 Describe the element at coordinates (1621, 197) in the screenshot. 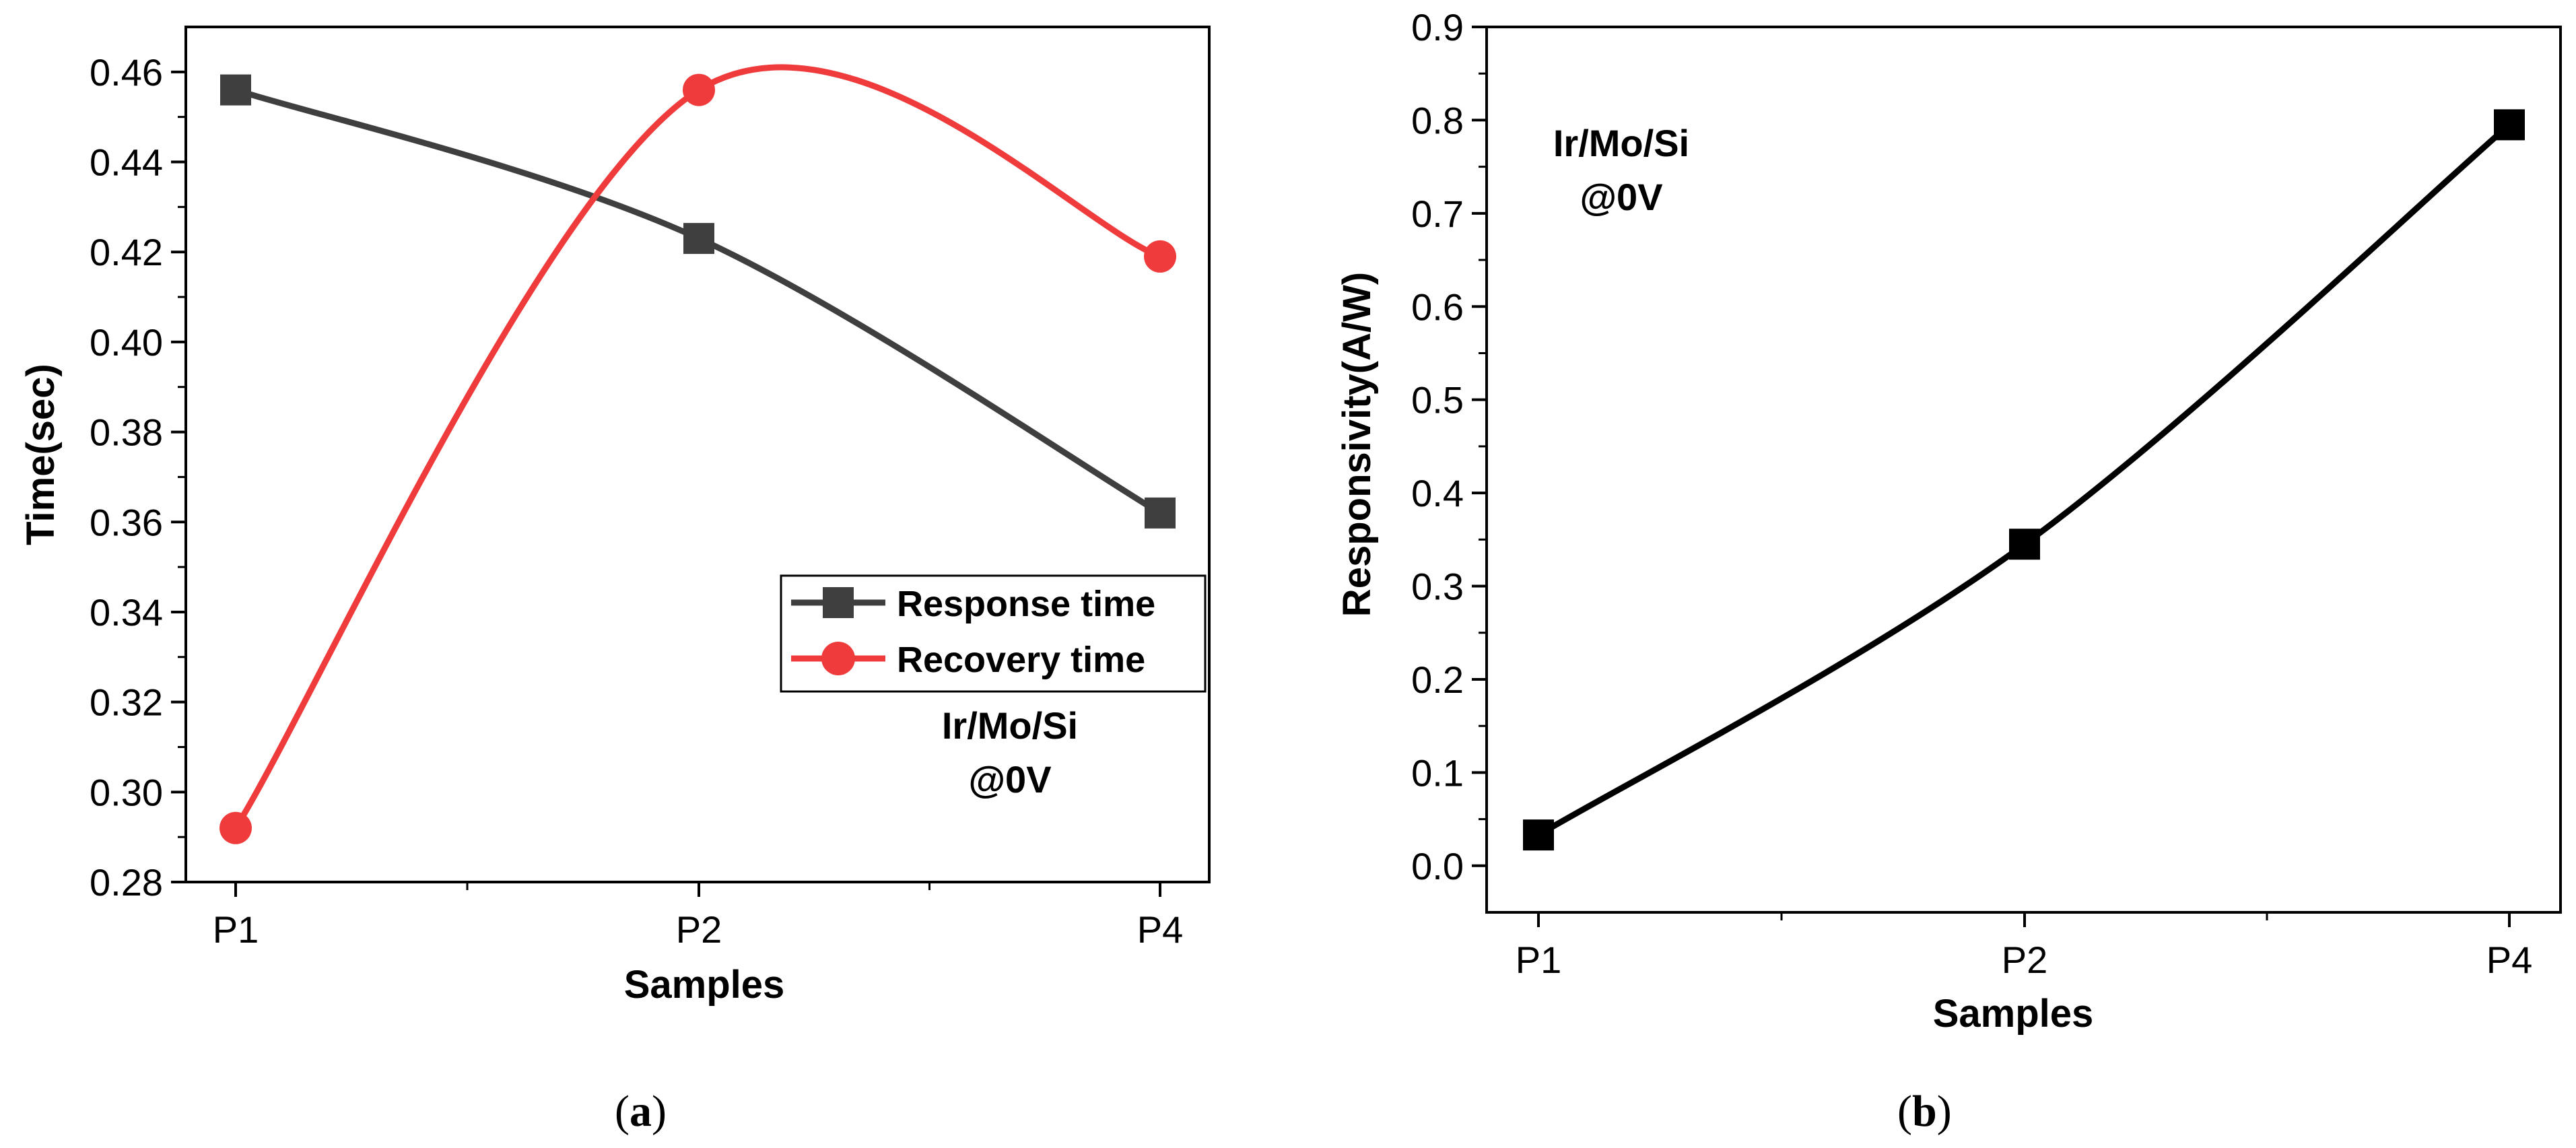

I see `chart-b-annotation-line2: @0V` at that location.